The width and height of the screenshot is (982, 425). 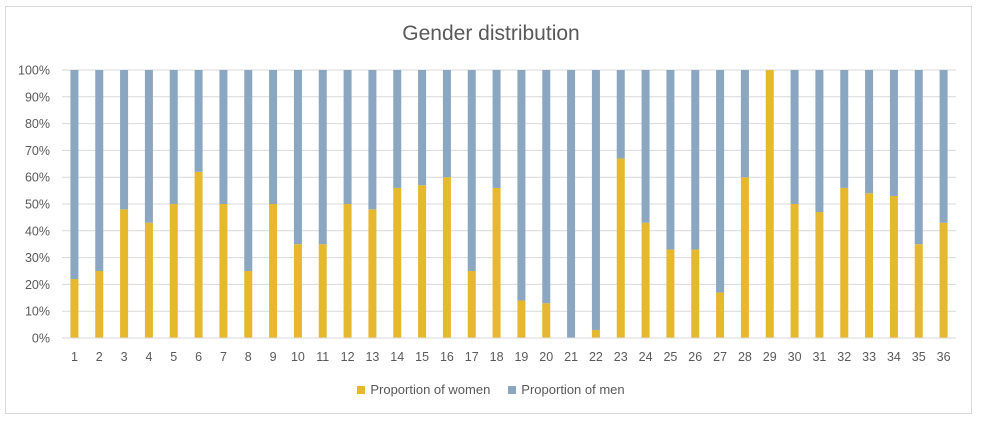 I want to click on x-tick-label: 33, so click(x=869, y=357).